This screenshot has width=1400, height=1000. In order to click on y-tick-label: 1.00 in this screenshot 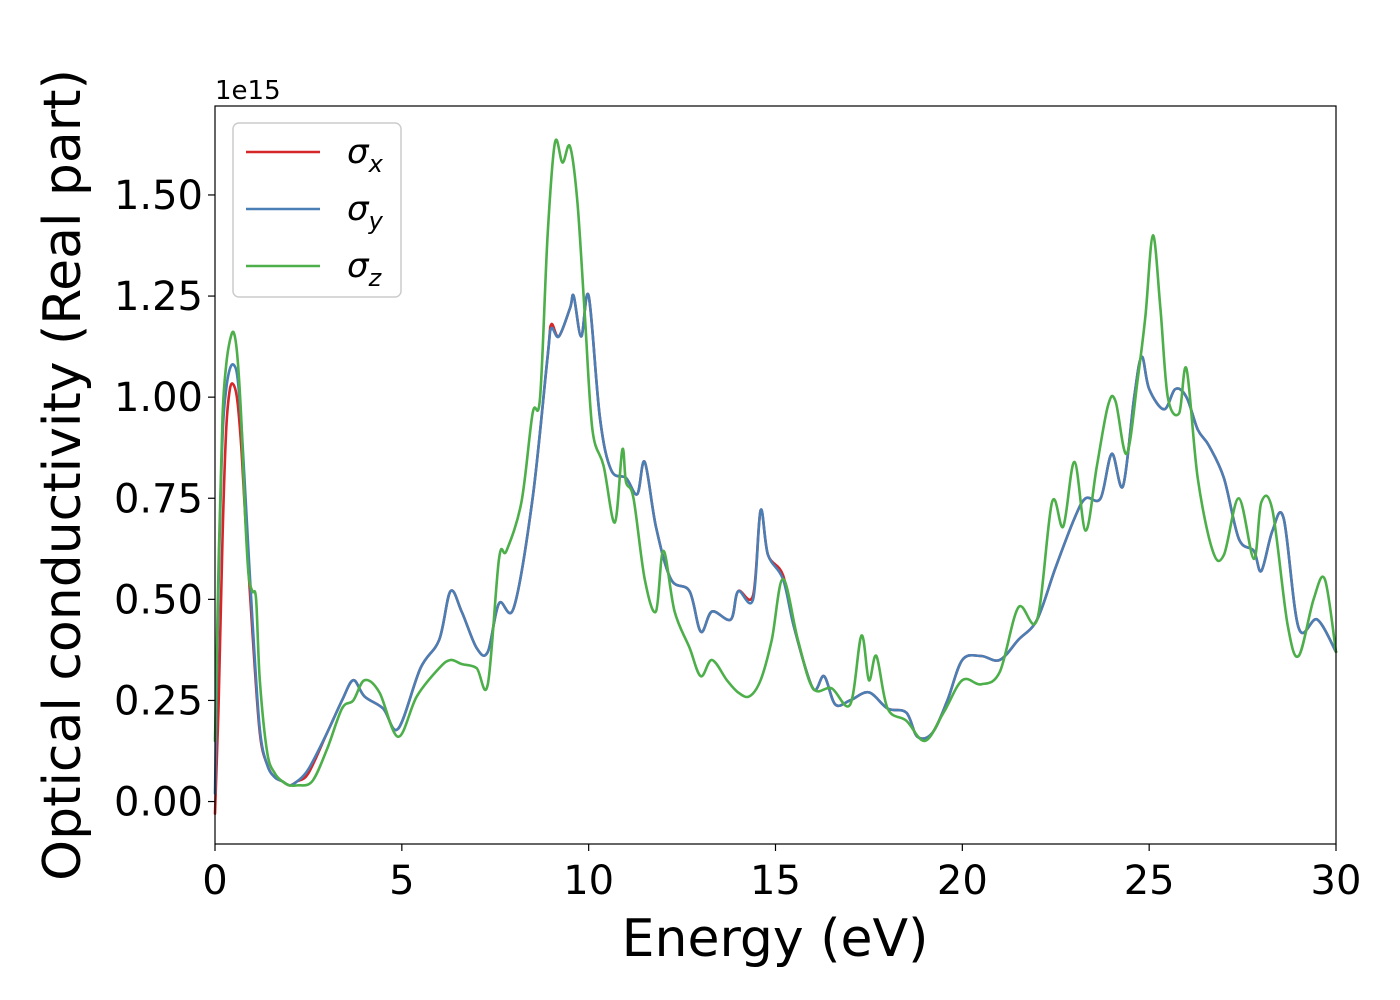, I will do `click(158, 398)`.